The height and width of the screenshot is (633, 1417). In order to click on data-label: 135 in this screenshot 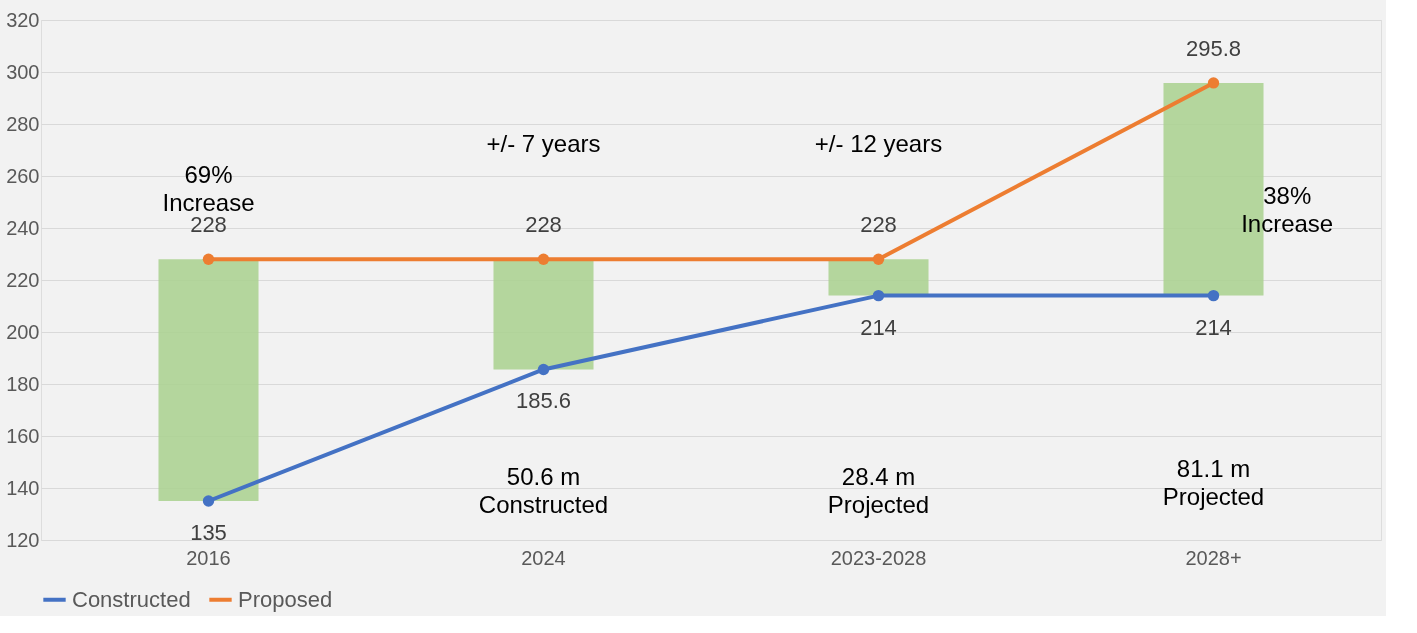, I will do `click(208, 532)`.